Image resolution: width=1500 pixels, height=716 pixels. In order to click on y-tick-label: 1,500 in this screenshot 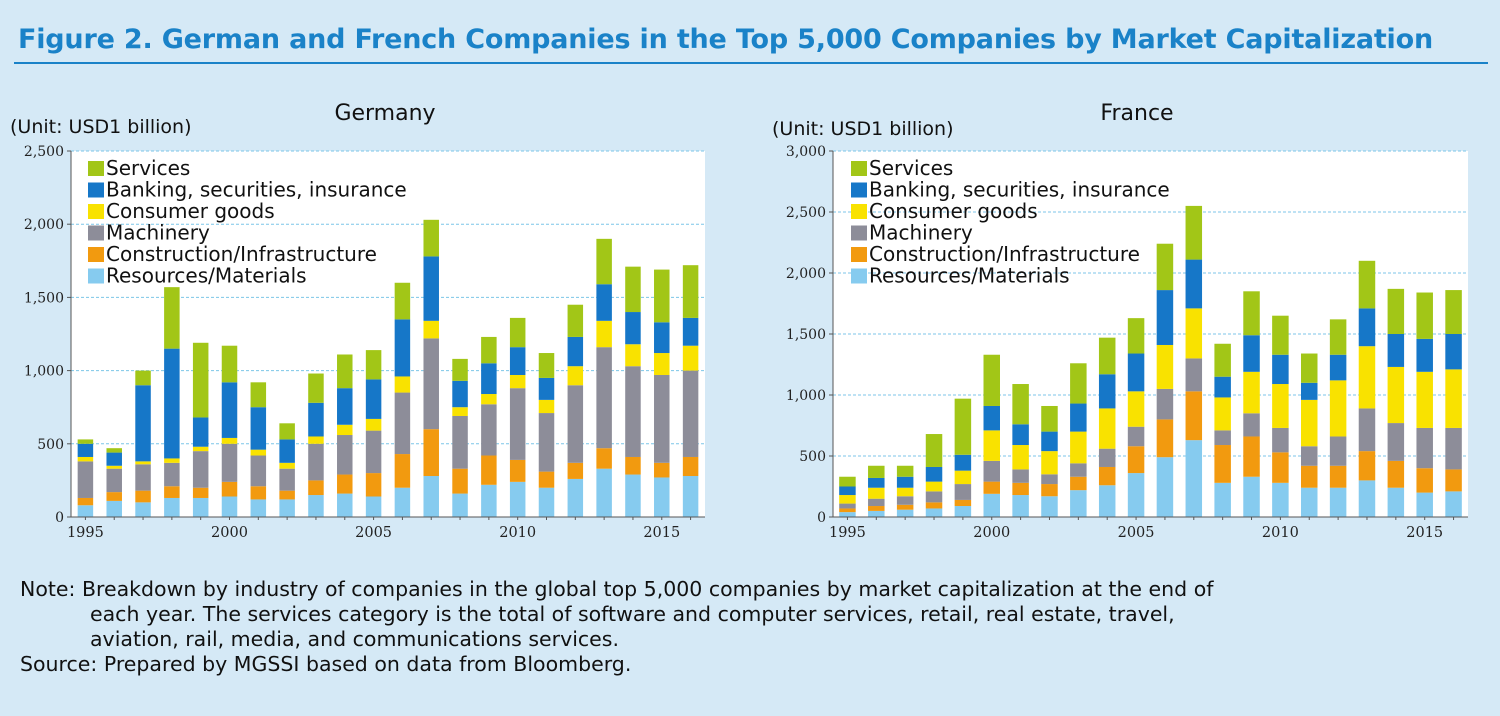, I will do `click(806, 335)`.